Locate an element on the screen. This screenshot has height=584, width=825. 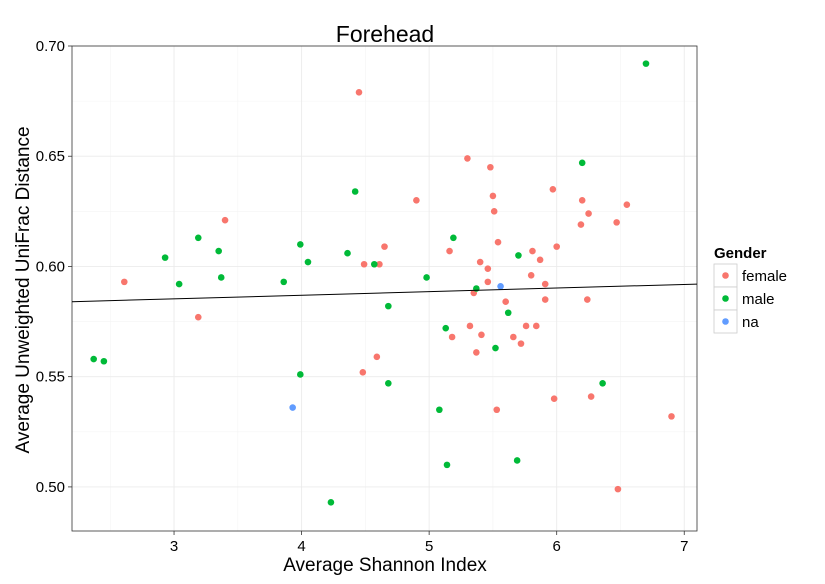
y-tick-label: 0.60 is located at coordinates (50, 266).